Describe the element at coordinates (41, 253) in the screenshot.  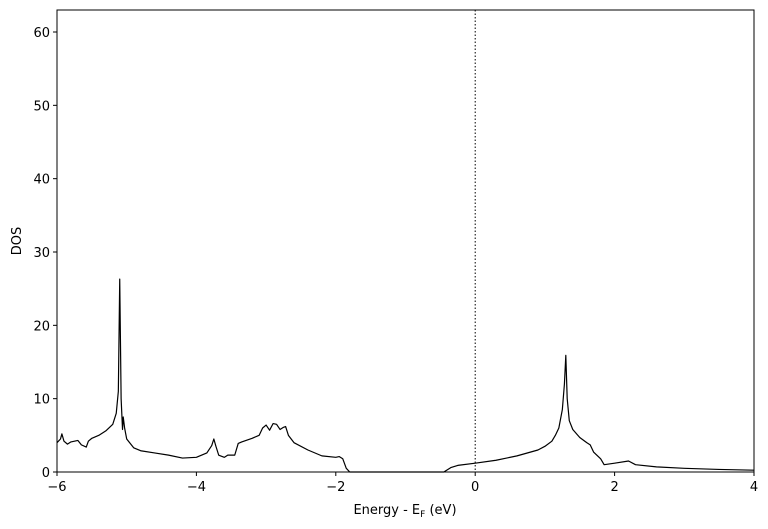
I see `y-tick-label: 30` at that location.